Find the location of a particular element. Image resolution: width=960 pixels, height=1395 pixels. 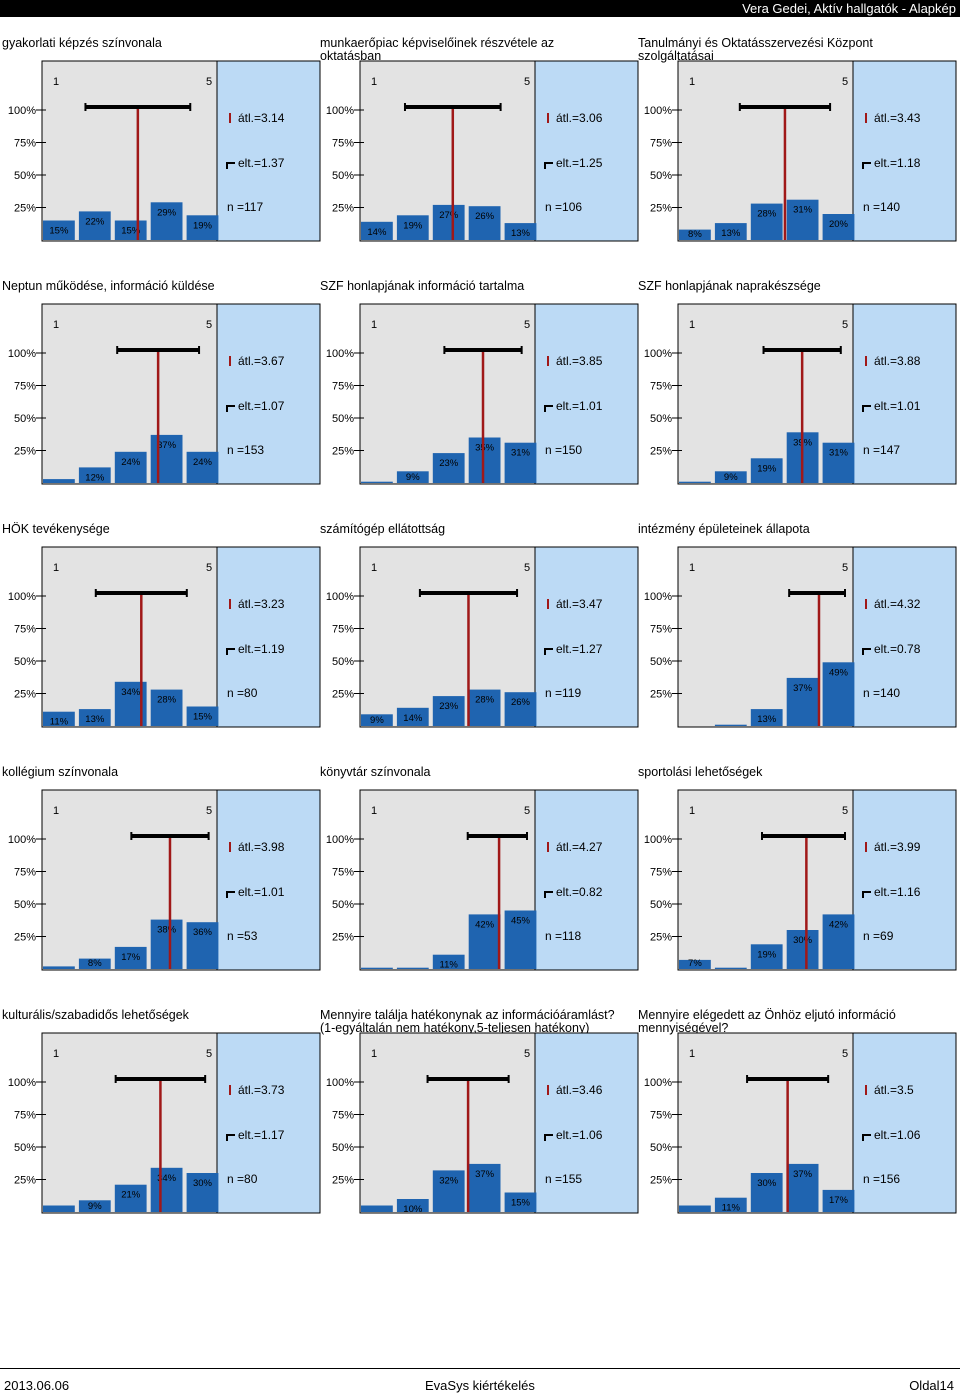

bar-value-label: 42% is located at coordinates (485, 924).